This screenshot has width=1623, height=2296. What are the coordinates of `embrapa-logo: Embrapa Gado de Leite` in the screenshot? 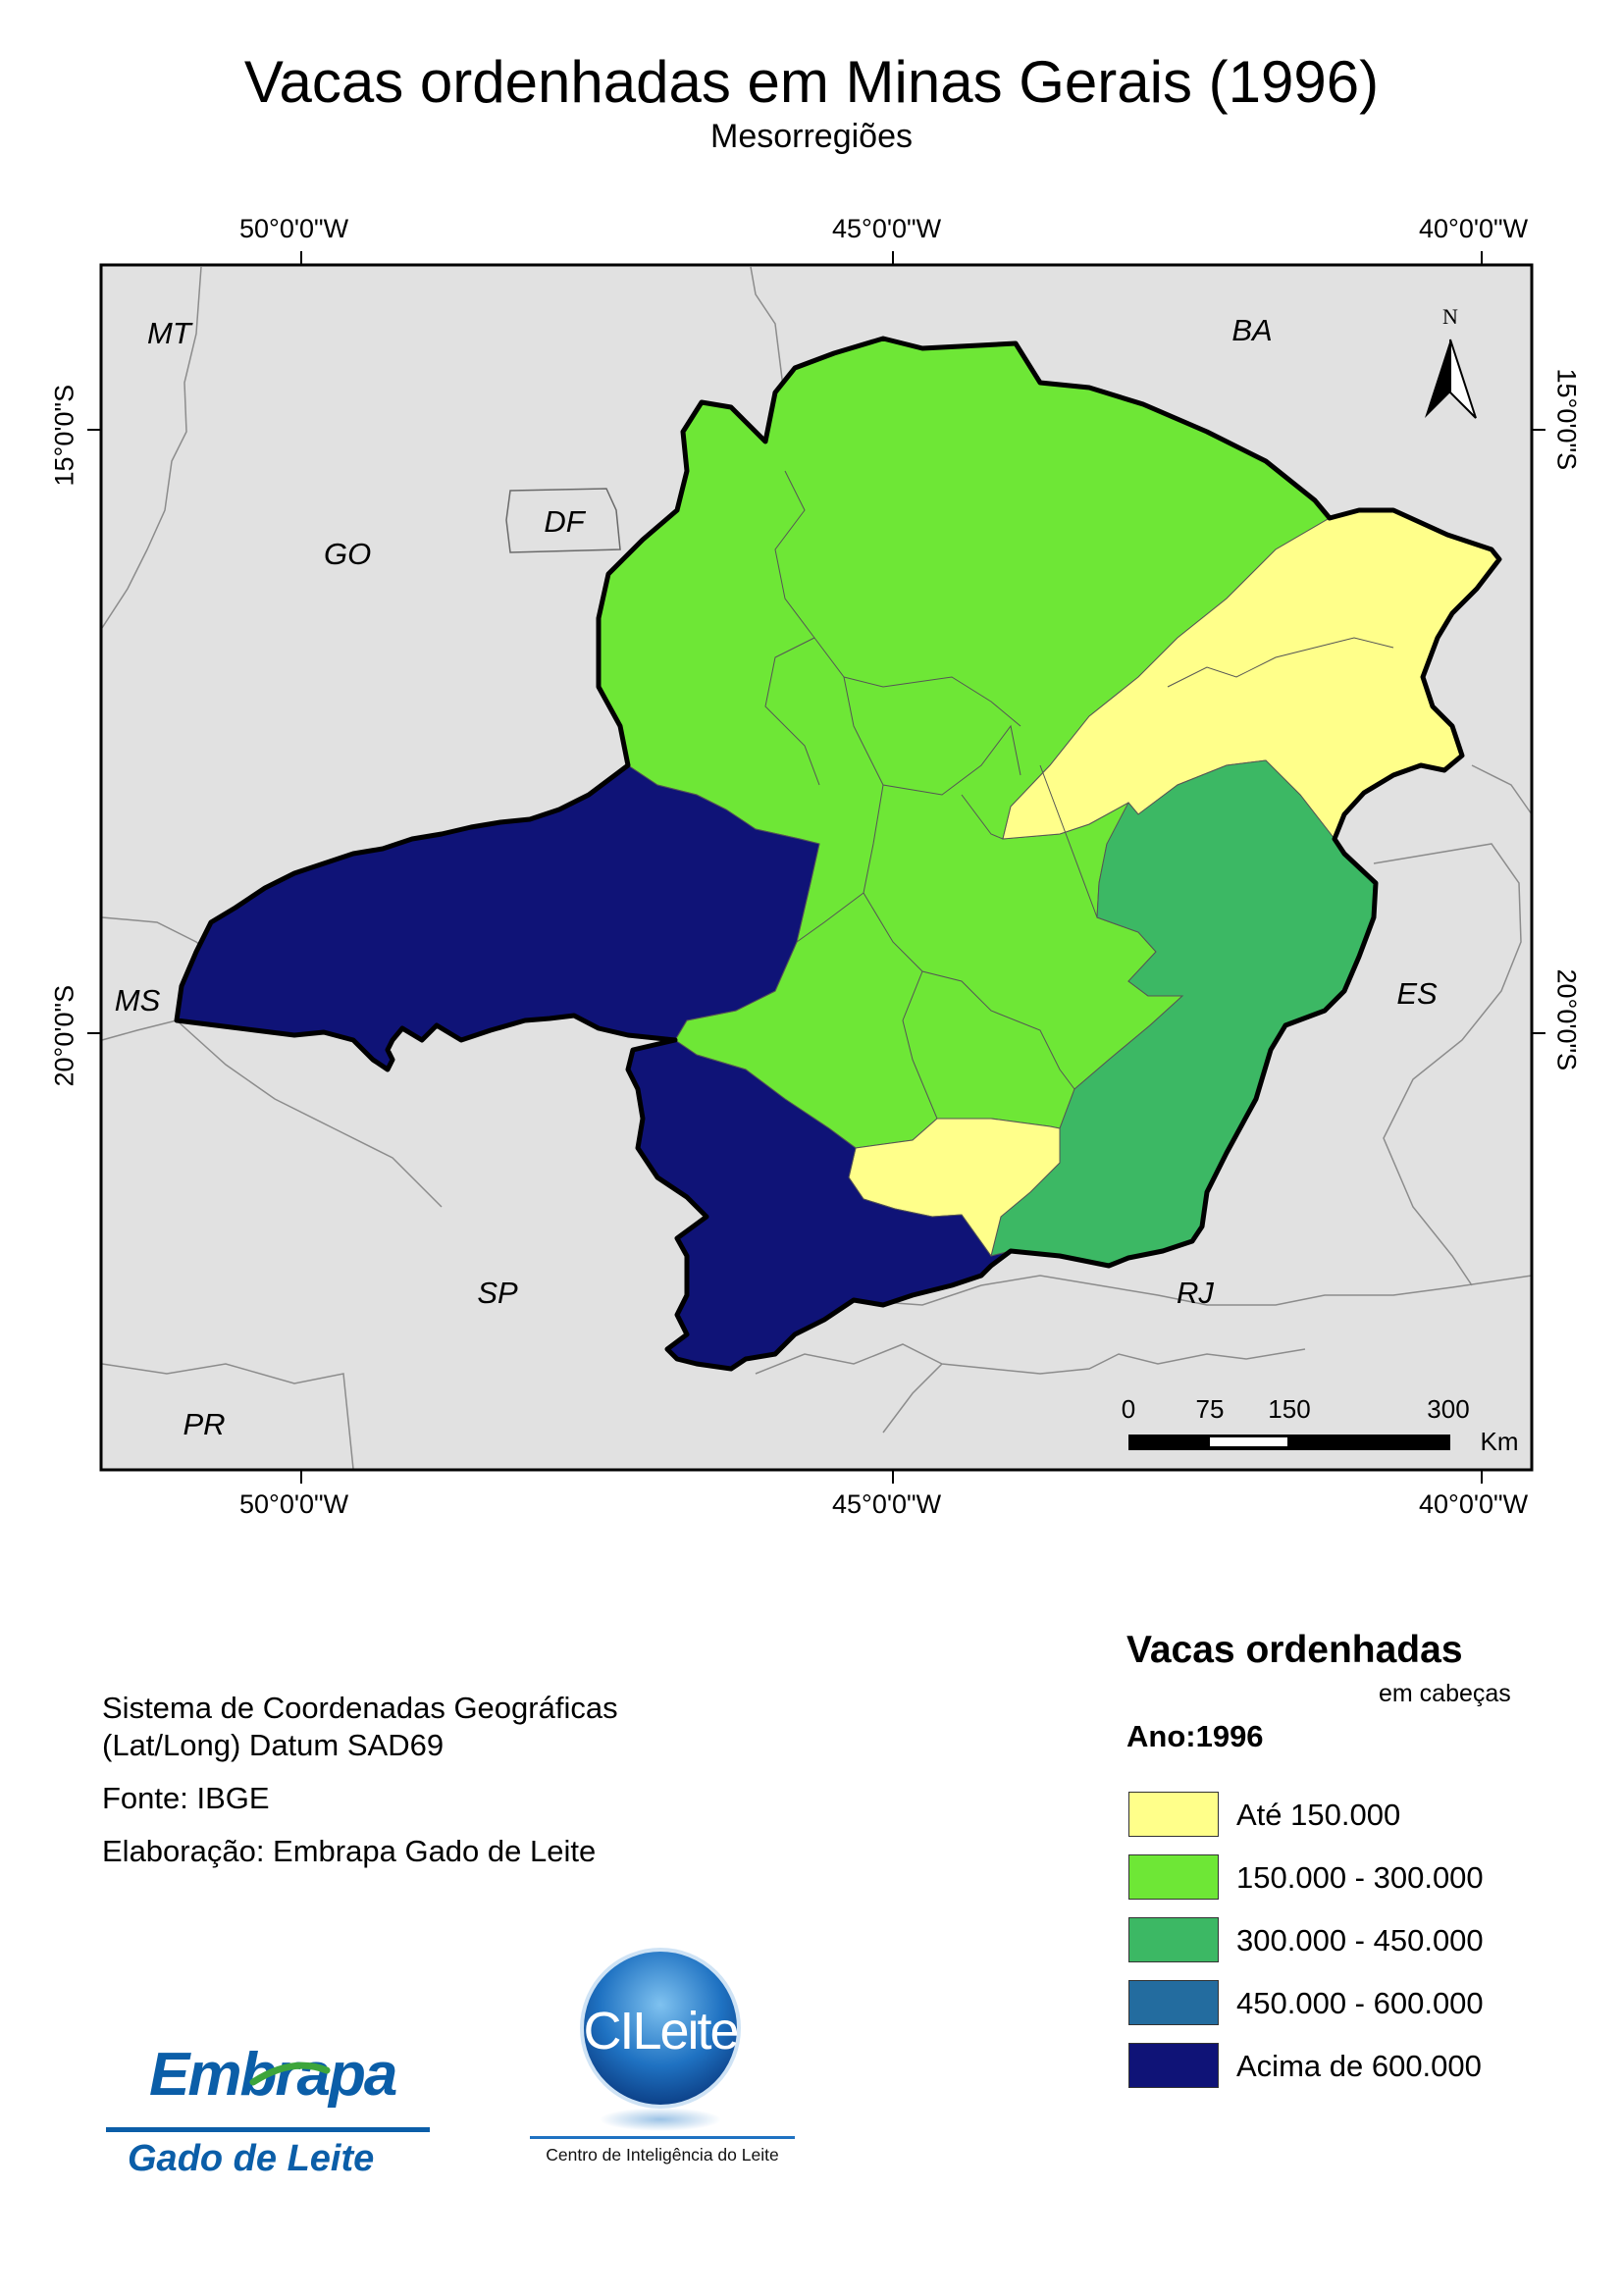 It's located at (281, 2097).